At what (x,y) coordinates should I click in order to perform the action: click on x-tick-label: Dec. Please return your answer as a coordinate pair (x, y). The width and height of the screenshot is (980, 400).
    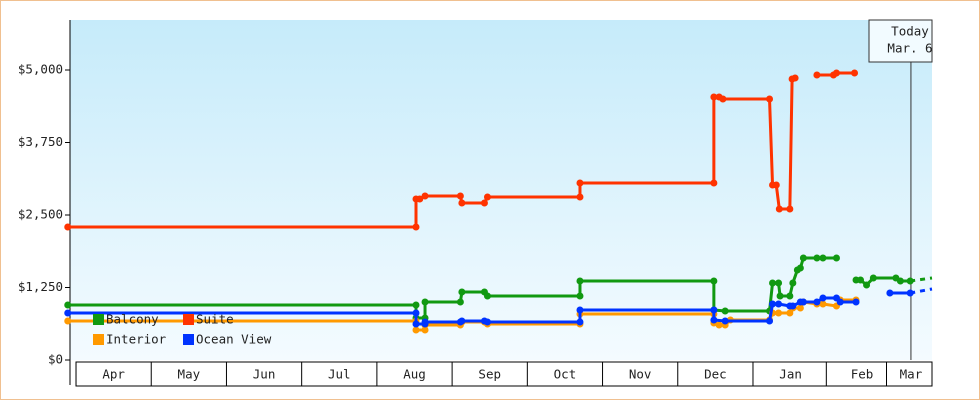
    Looking at the image, I should click on (715, 374).